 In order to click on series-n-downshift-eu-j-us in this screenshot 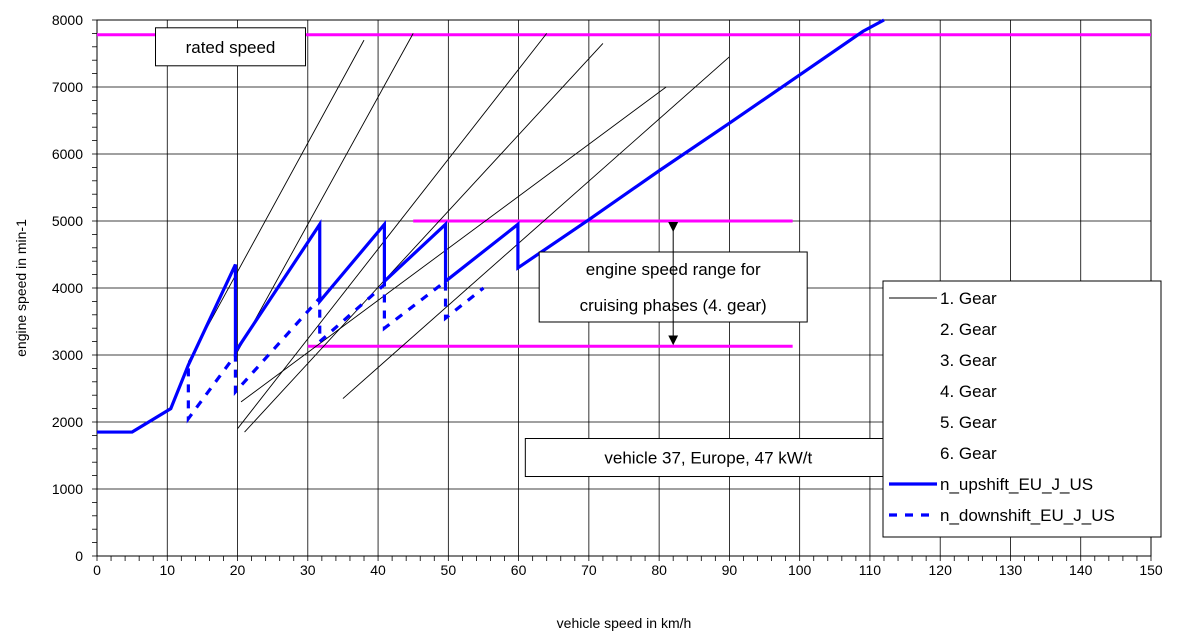, I will do `click(335, 351)`.